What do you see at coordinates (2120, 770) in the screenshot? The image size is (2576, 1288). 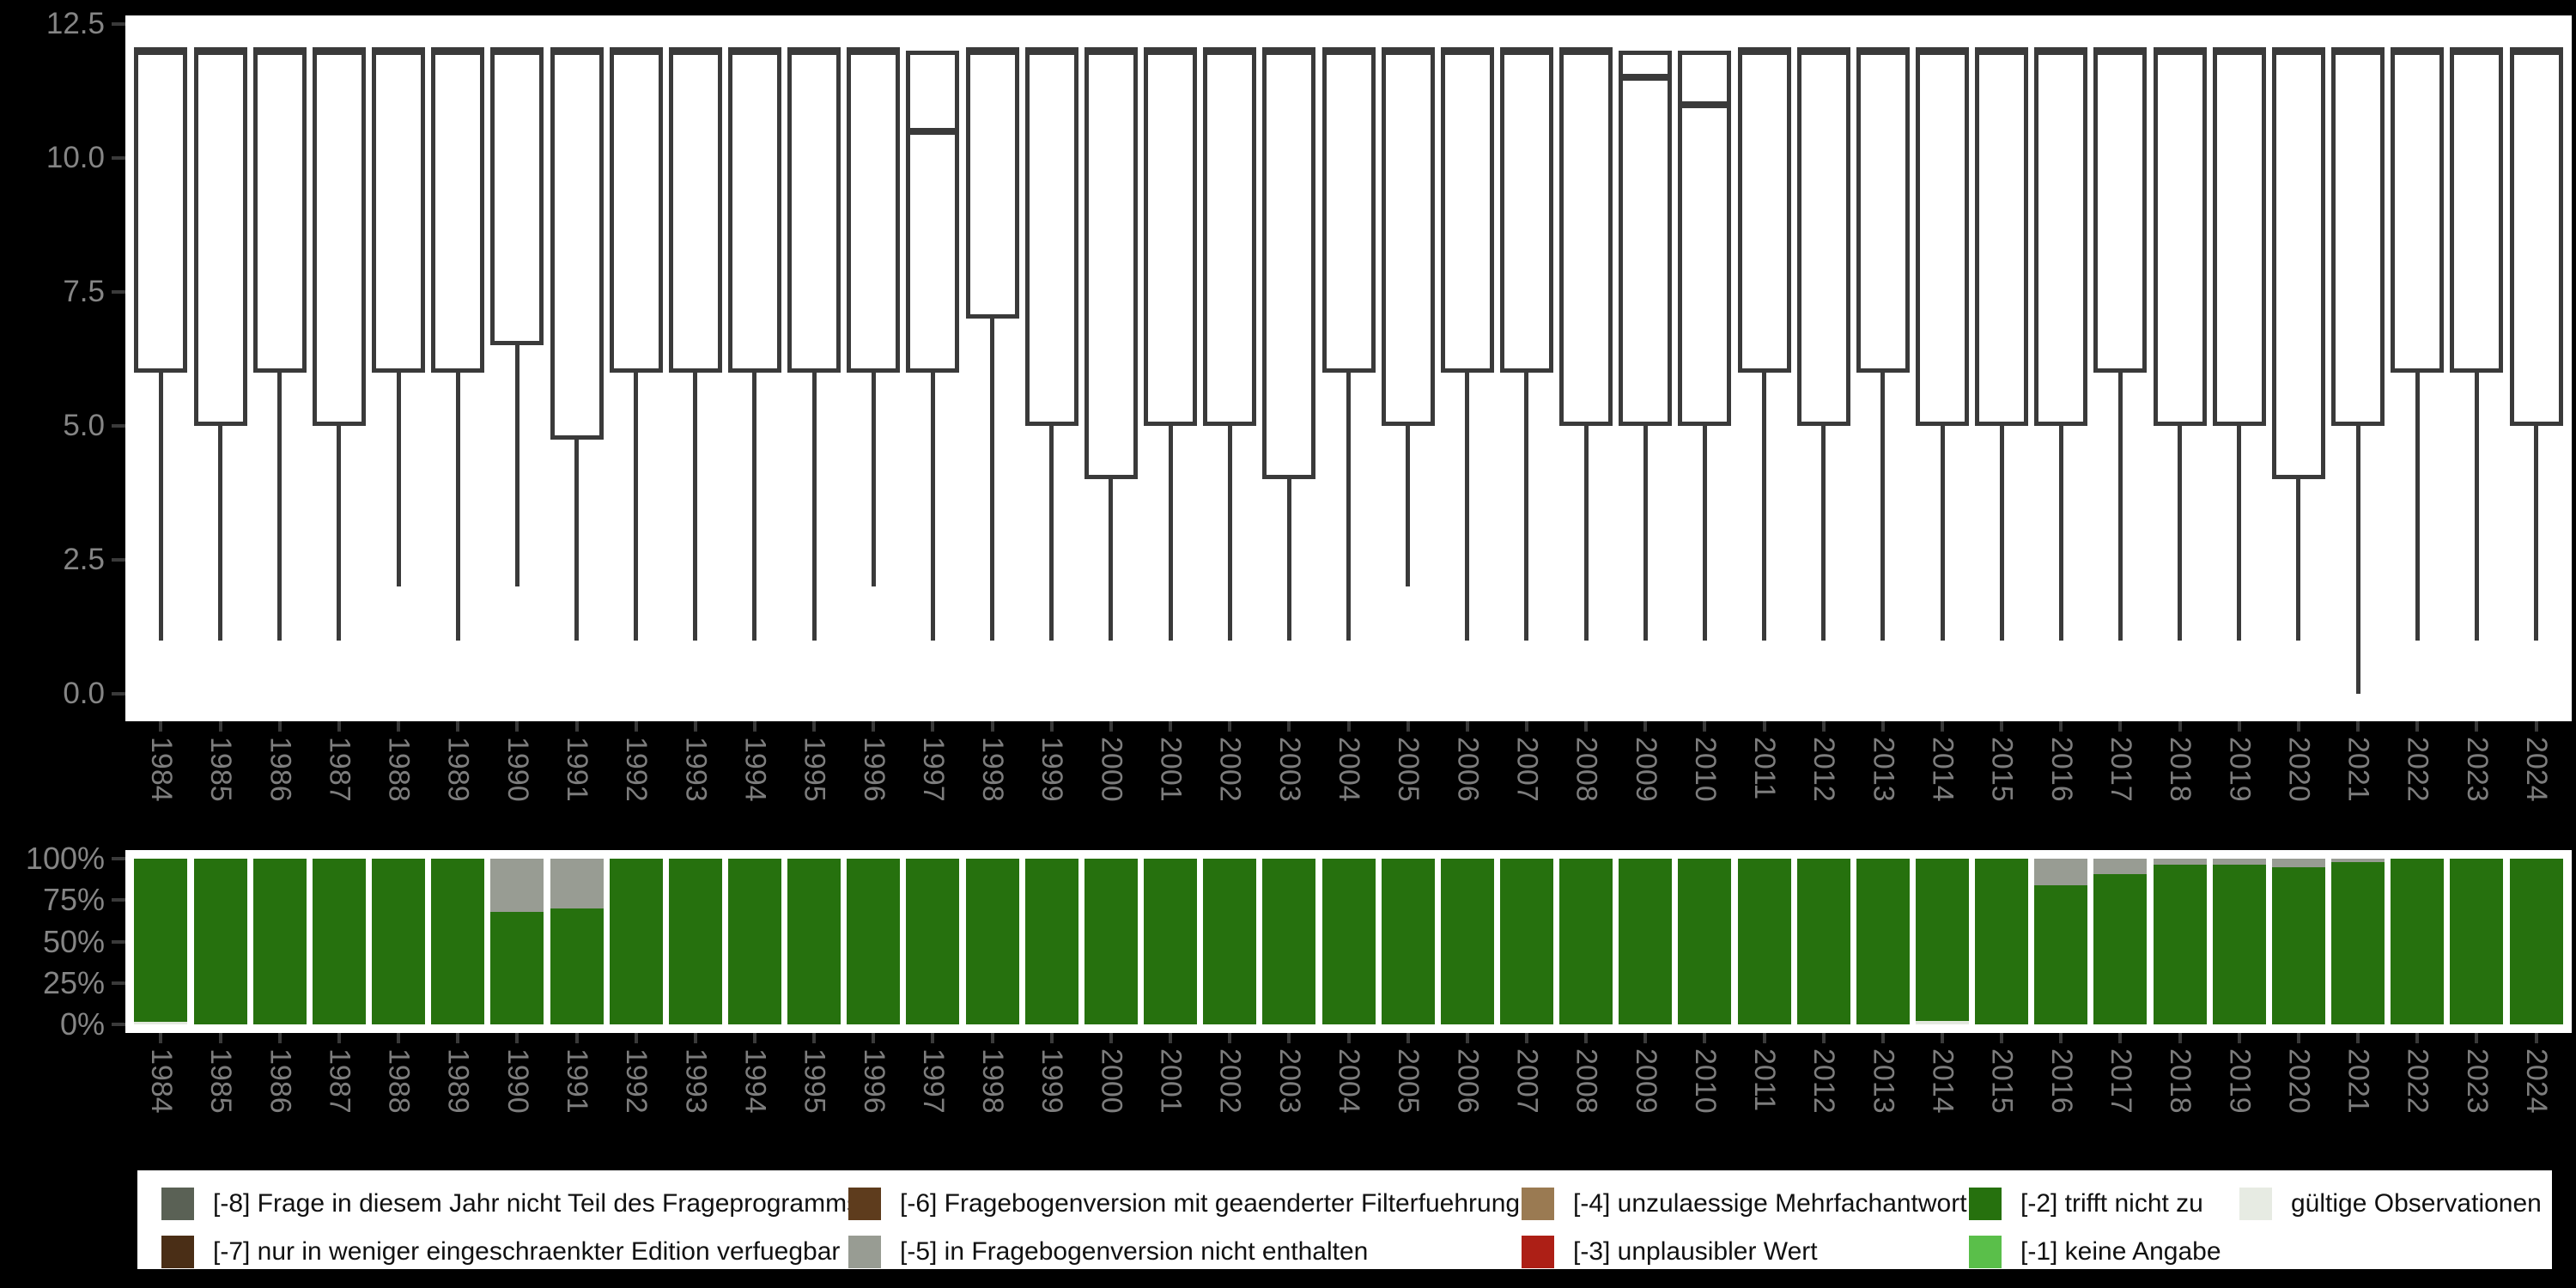 I see `boxplot-x-tick-label-2017: 2017` at bounding box center [2120, 770].